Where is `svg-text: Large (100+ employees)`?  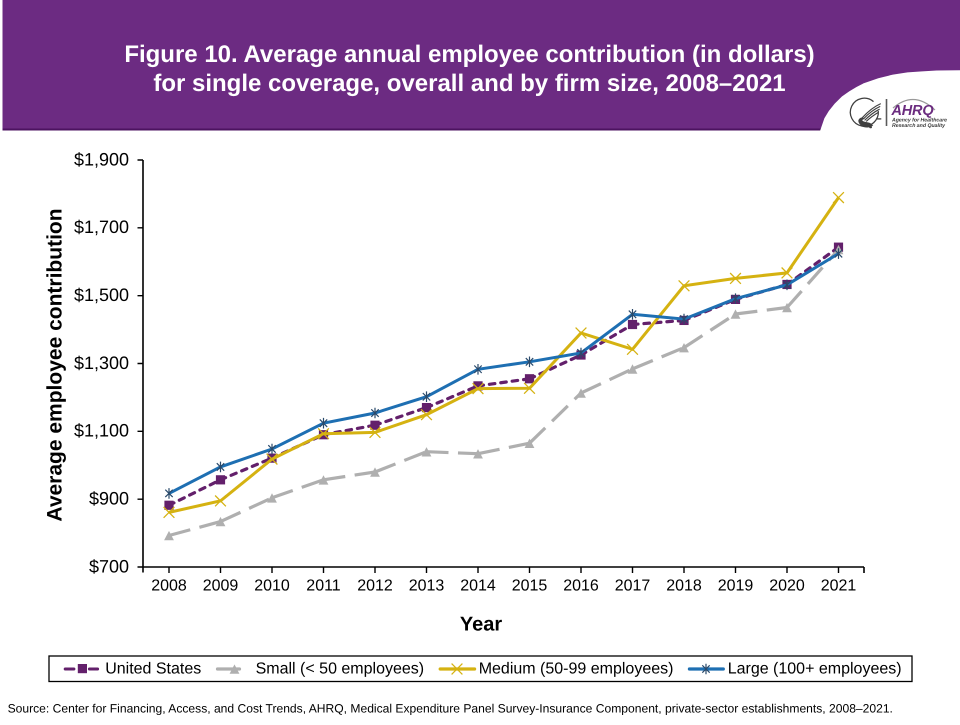 svg-text: Large (100+ employees) is located at coordinates (815, 669).